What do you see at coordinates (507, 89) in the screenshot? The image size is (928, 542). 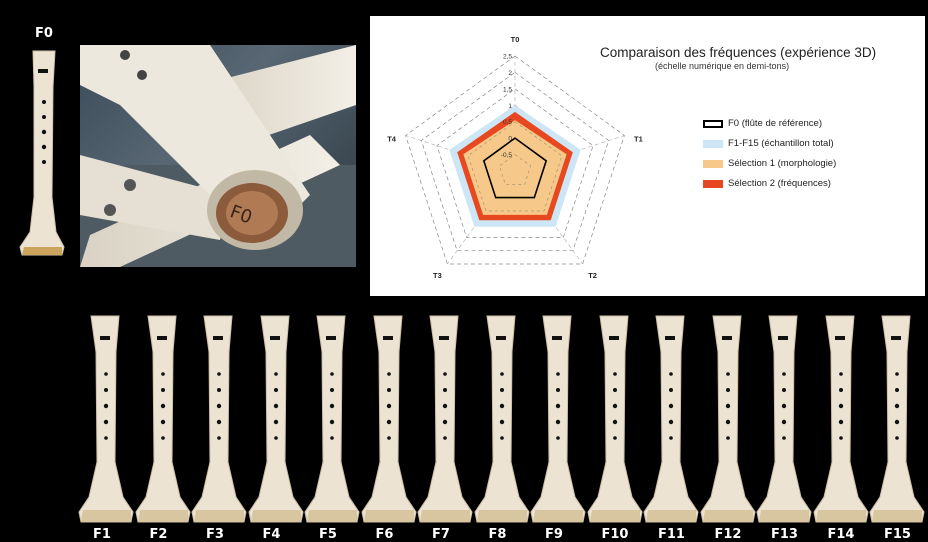 I see `tick-label: 1,5` at bounding box center [507, 89].